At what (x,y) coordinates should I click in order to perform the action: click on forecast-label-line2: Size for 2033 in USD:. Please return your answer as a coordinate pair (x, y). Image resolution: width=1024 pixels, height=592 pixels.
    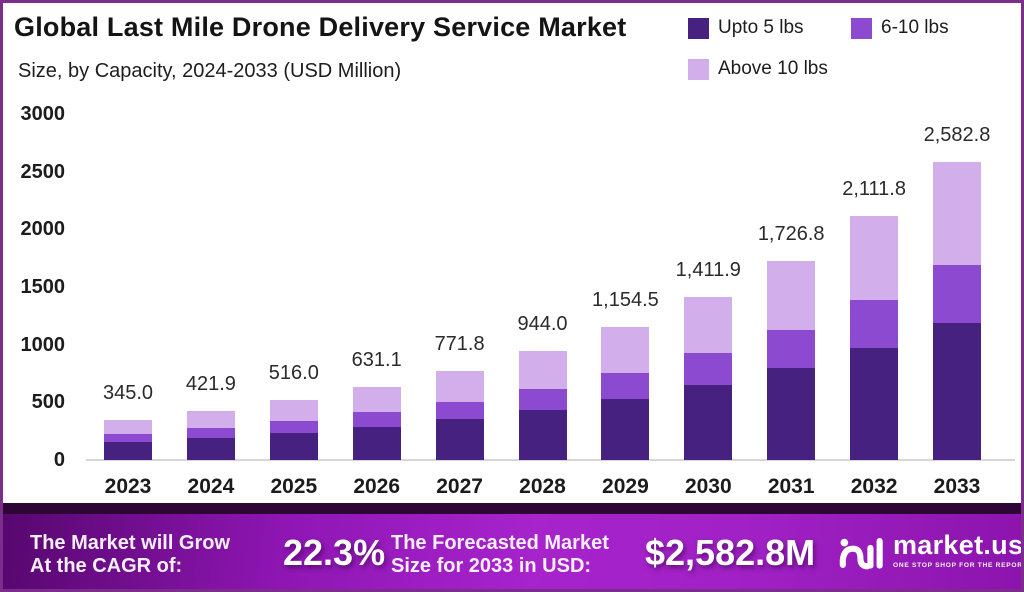
    Looking at the image, I should click on (491, 566).